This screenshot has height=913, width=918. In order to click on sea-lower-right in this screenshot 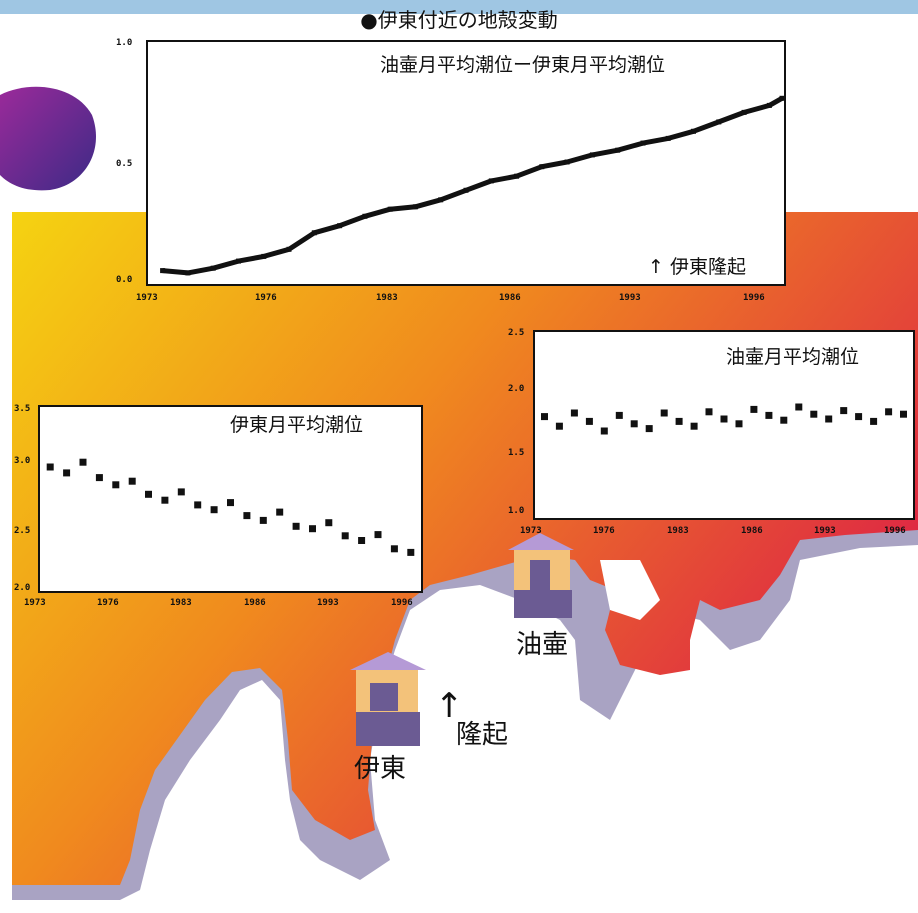, I will do `click(759, 776)`.